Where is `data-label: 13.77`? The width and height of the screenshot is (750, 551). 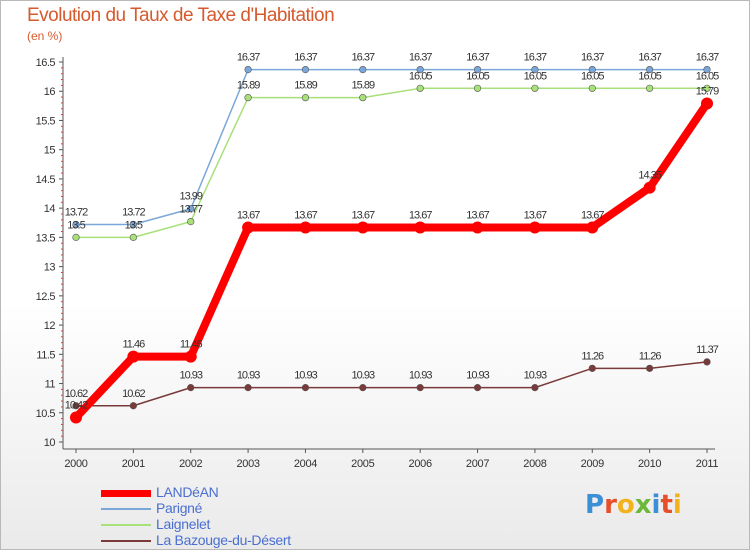
data-label: 13.77 is located at coordinates (190, 210).